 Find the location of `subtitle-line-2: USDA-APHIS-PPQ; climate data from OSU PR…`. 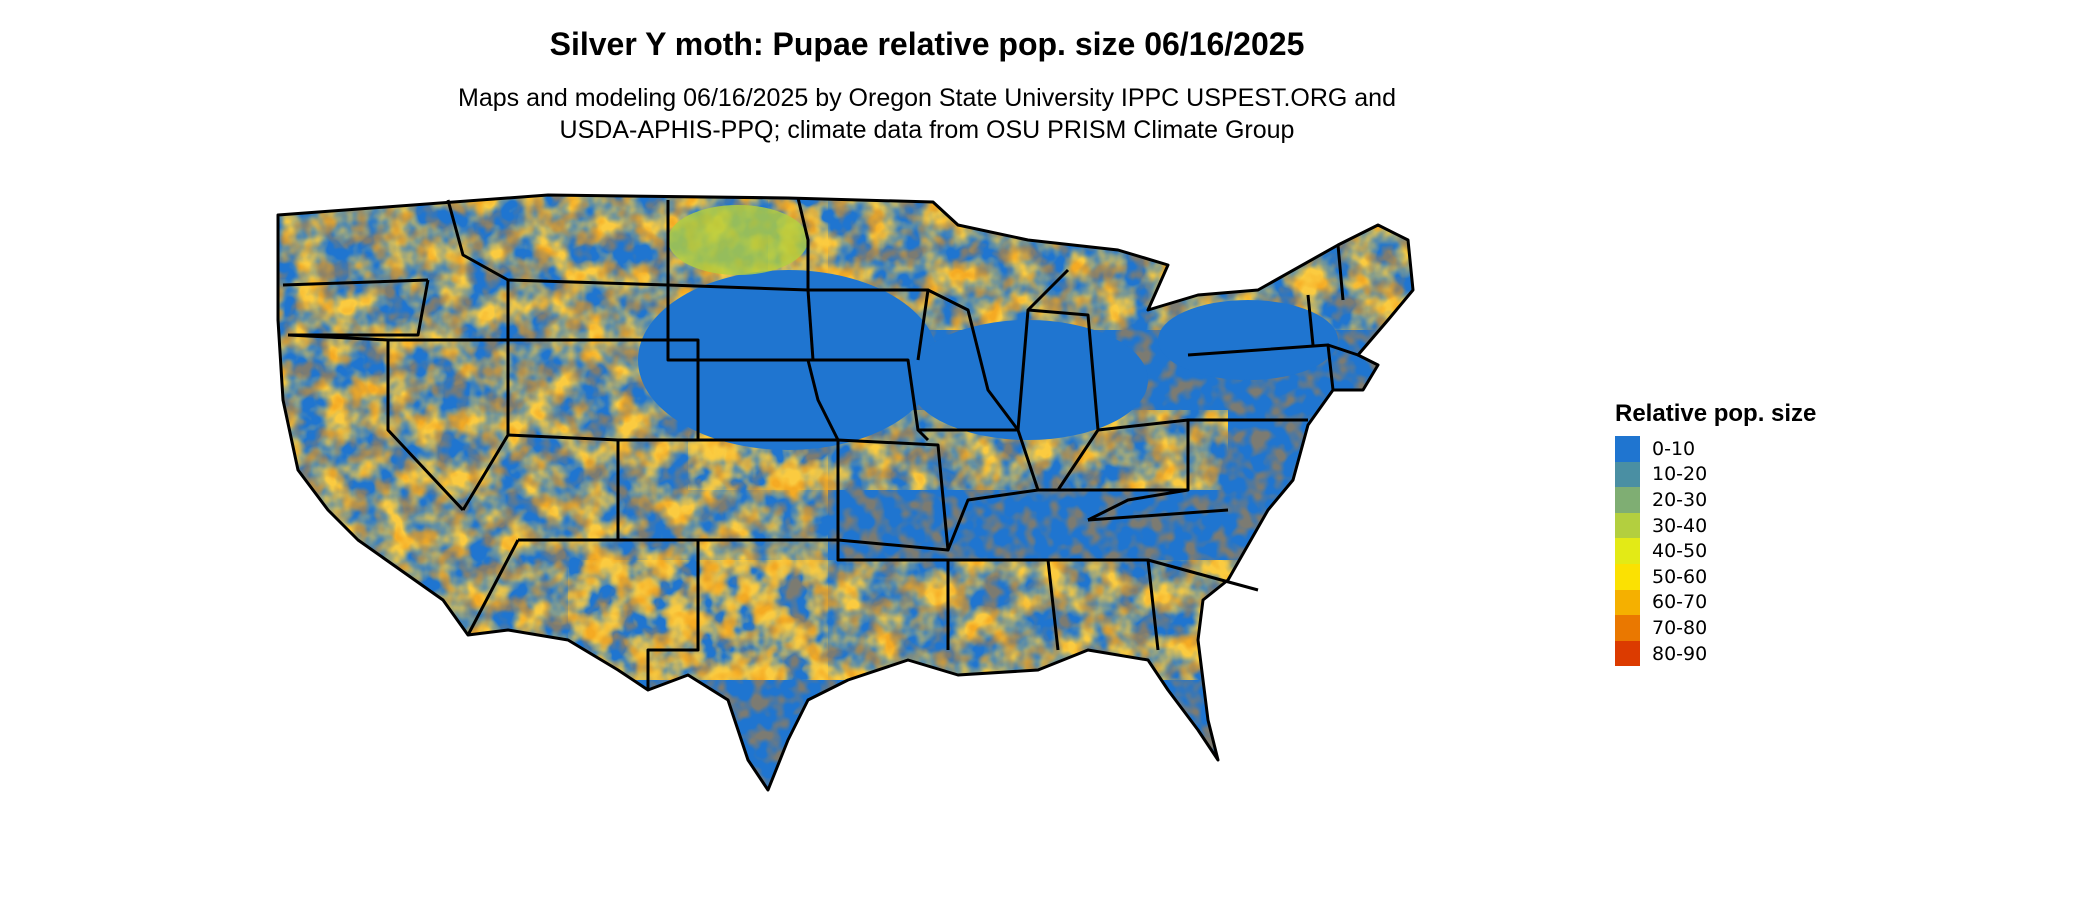

subtitle-line-2: USDA-APHIS-PPQ; climate data from OSU PR… is located at coordinates (927, 130).